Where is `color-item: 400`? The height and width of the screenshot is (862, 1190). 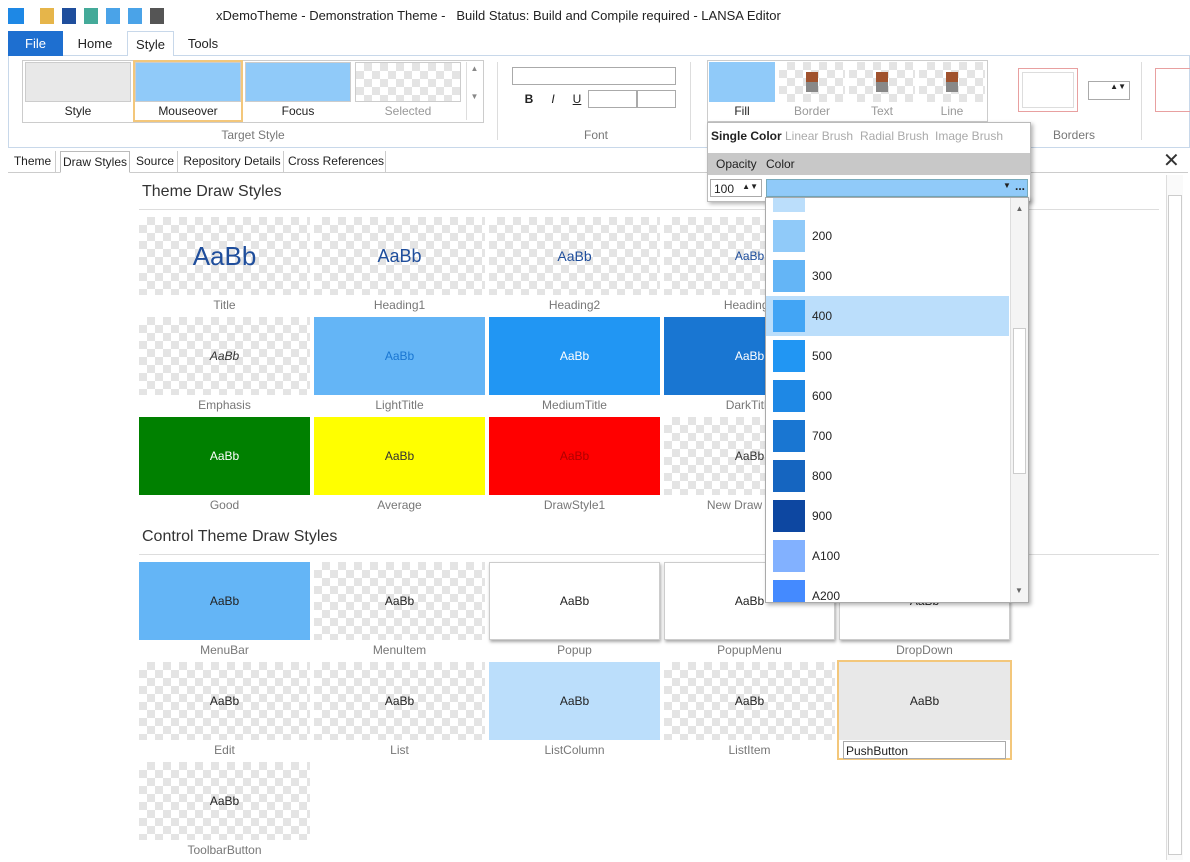 color-item: 400 is located at coordinates (887, 316).